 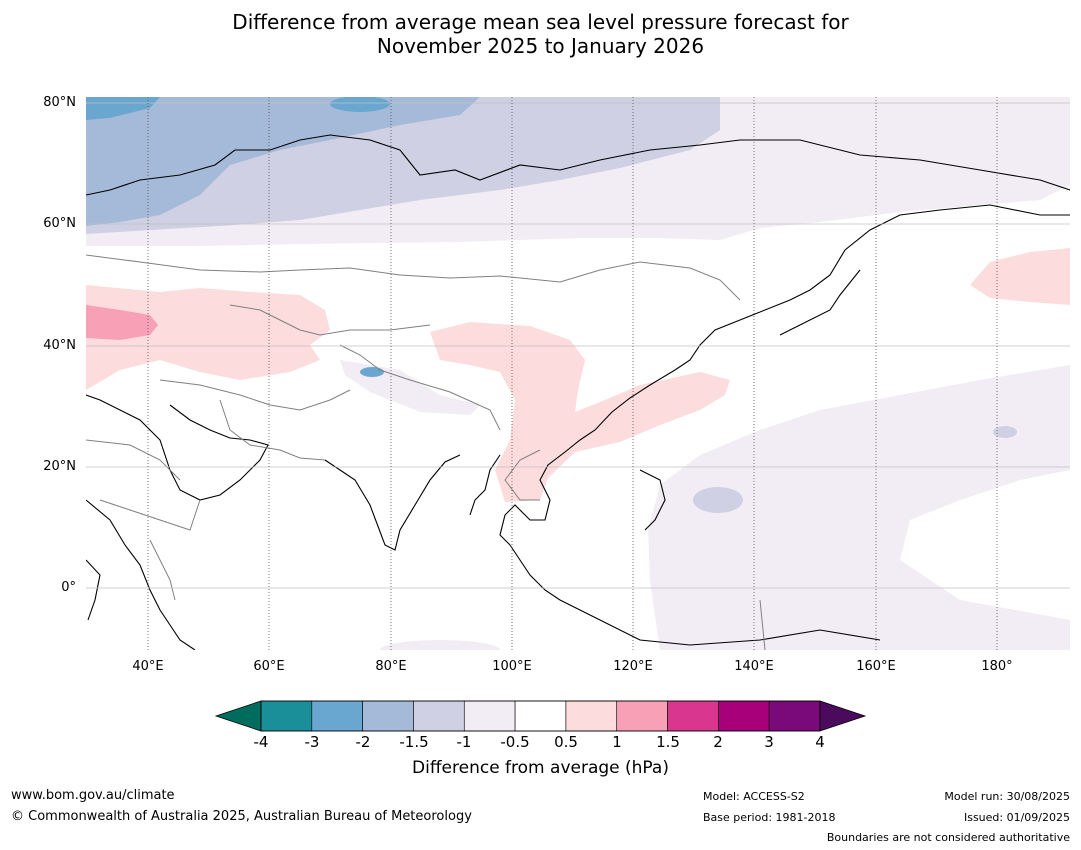 I want to click on lat-label-80n: 80°N, so click(x=59, y=102).